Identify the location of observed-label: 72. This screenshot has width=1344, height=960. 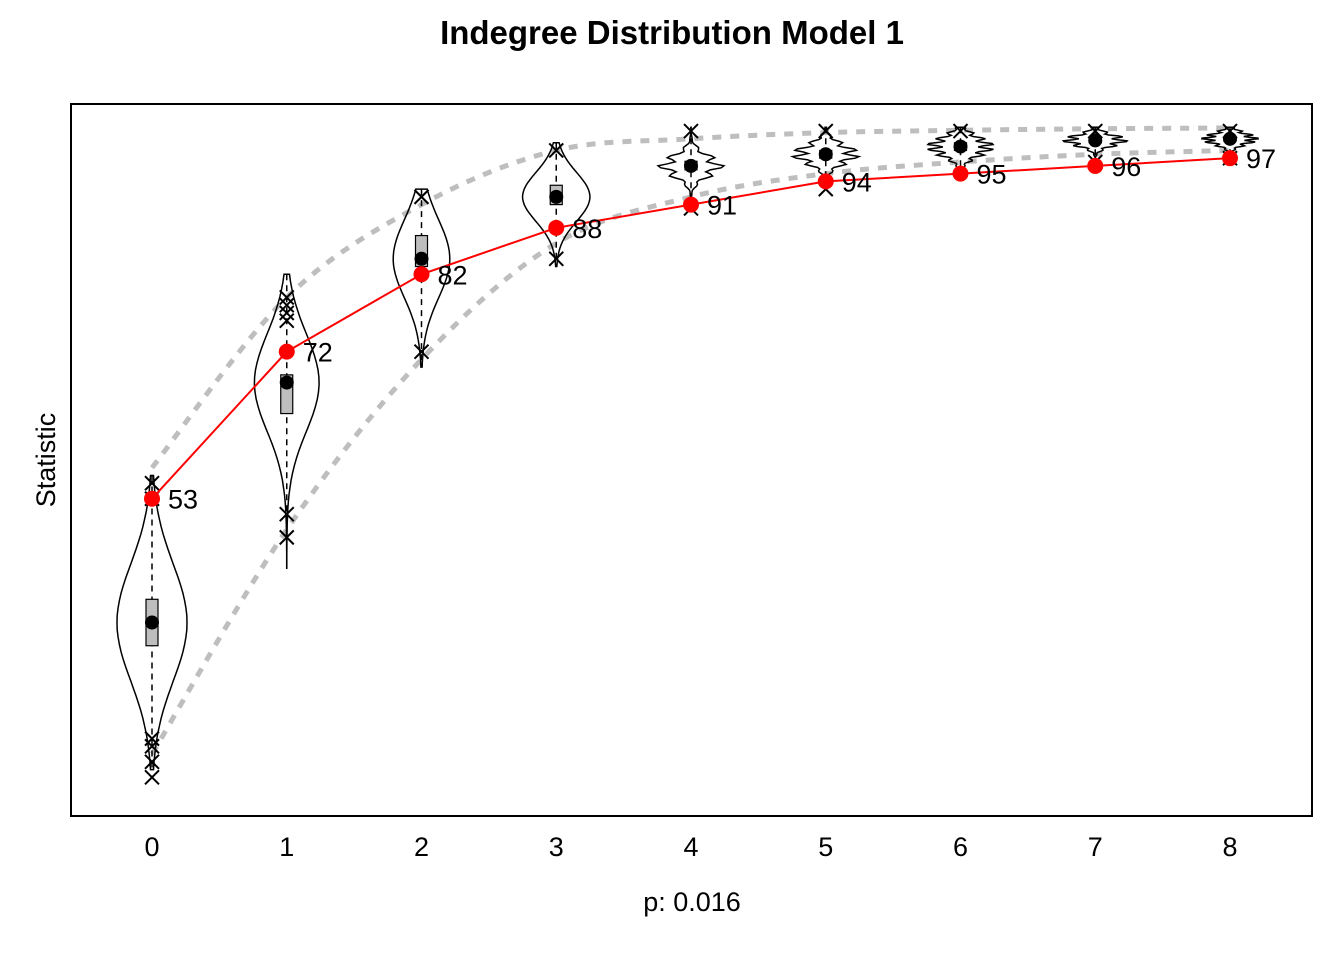
(318, 353).